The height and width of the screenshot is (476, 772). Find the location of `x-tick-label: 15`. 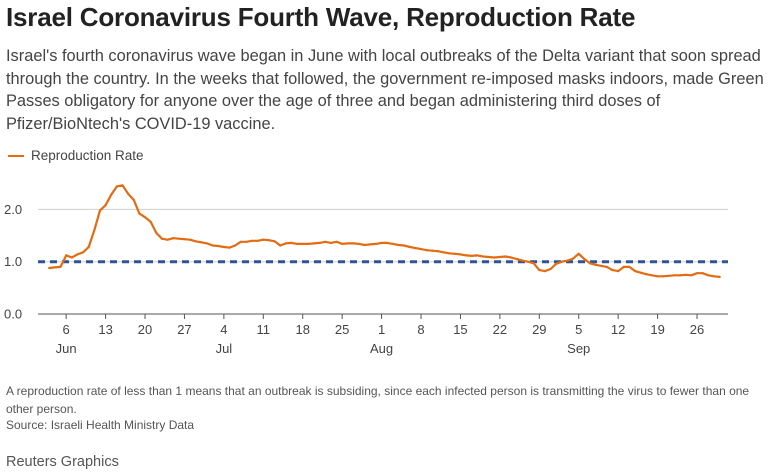

x-tick-label: 15 is located at coordinates (460, 329).